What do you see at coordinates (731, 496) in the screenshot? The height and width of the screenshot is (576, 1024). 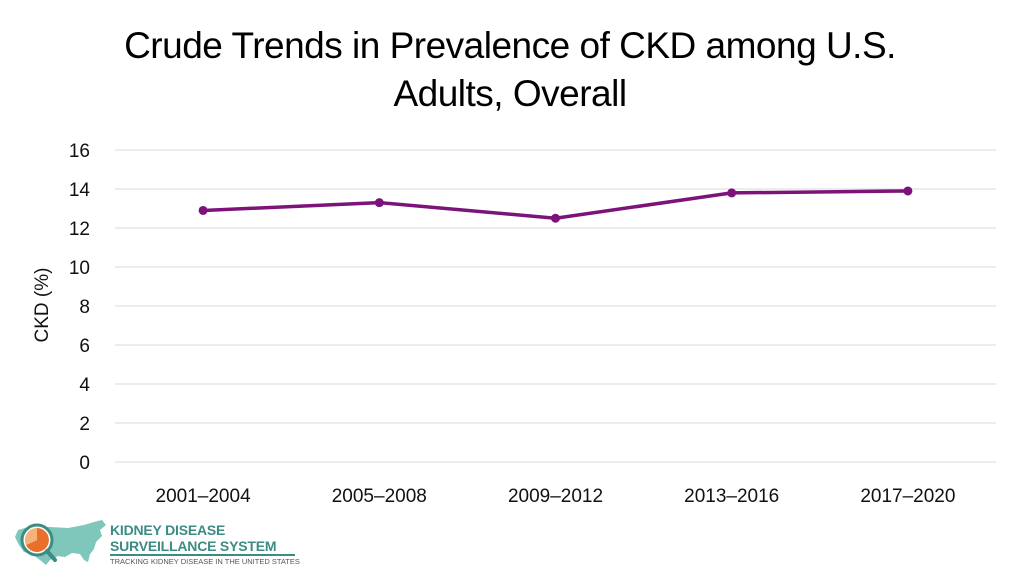 I see `x-tick-label: 2013–2016` at bounding box center [731, 496].